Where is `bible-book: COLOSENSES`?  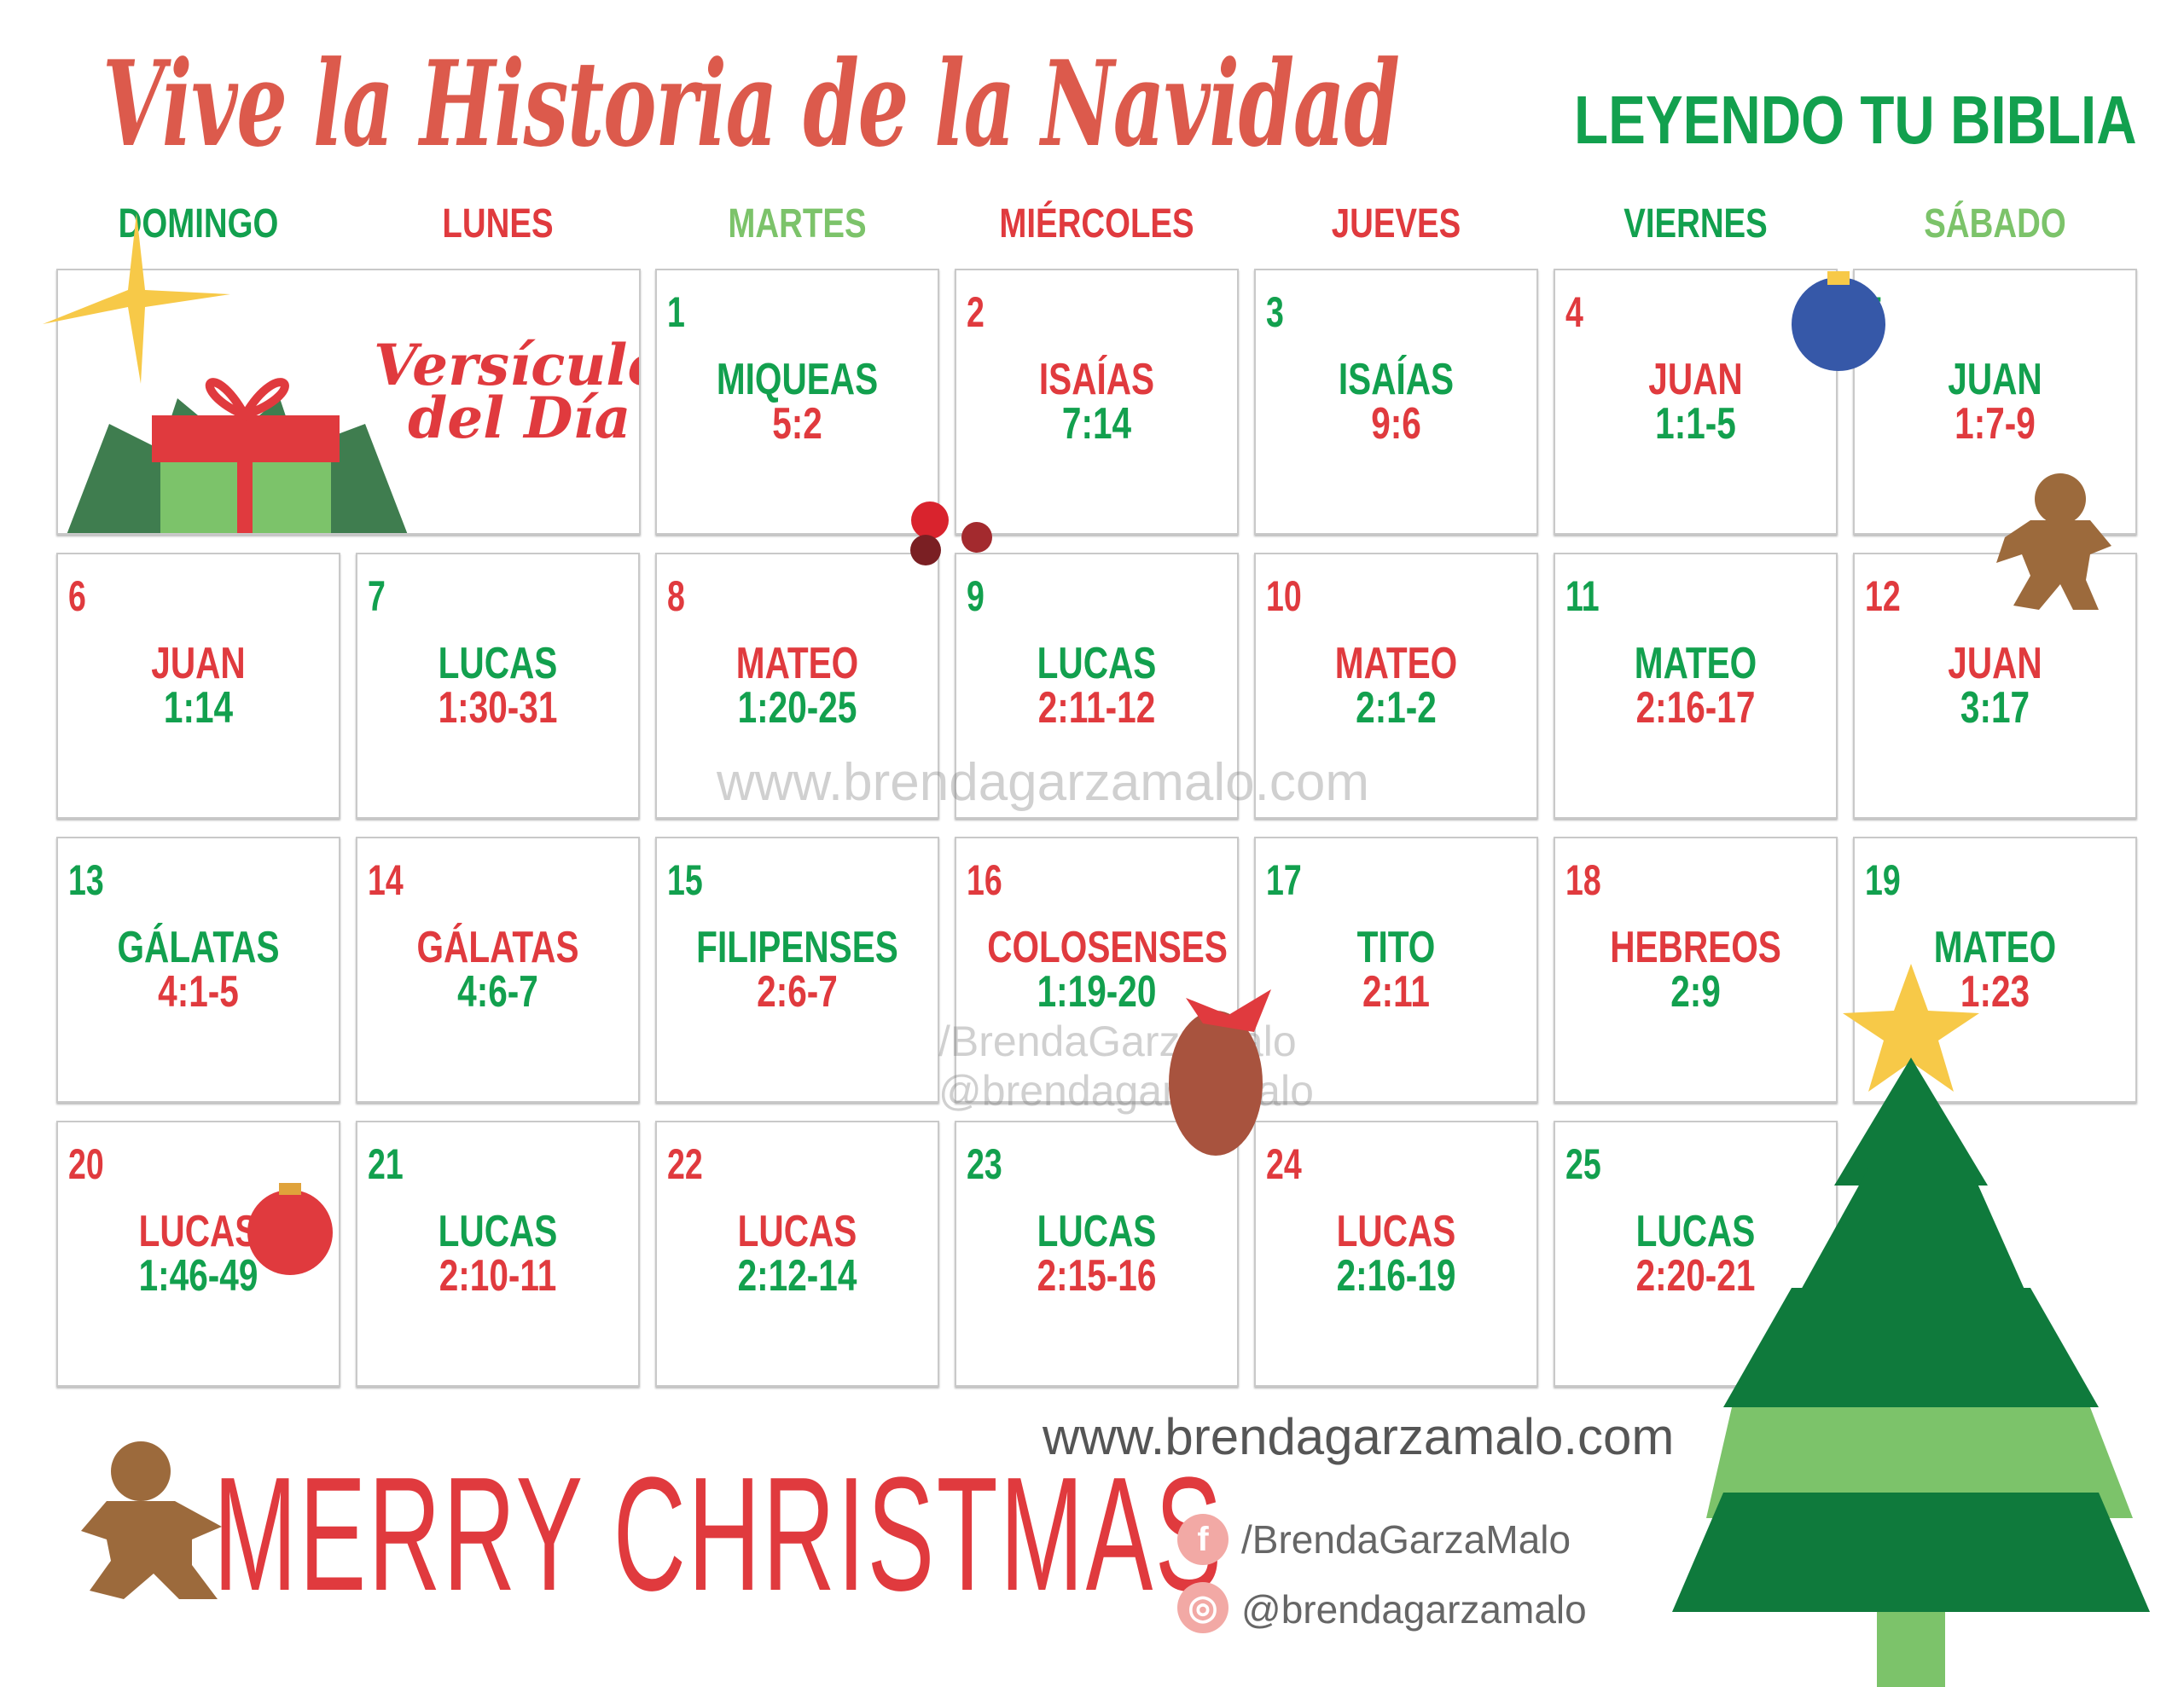 bible-book: COLOSENSES is located at coordinates (1107, 947).